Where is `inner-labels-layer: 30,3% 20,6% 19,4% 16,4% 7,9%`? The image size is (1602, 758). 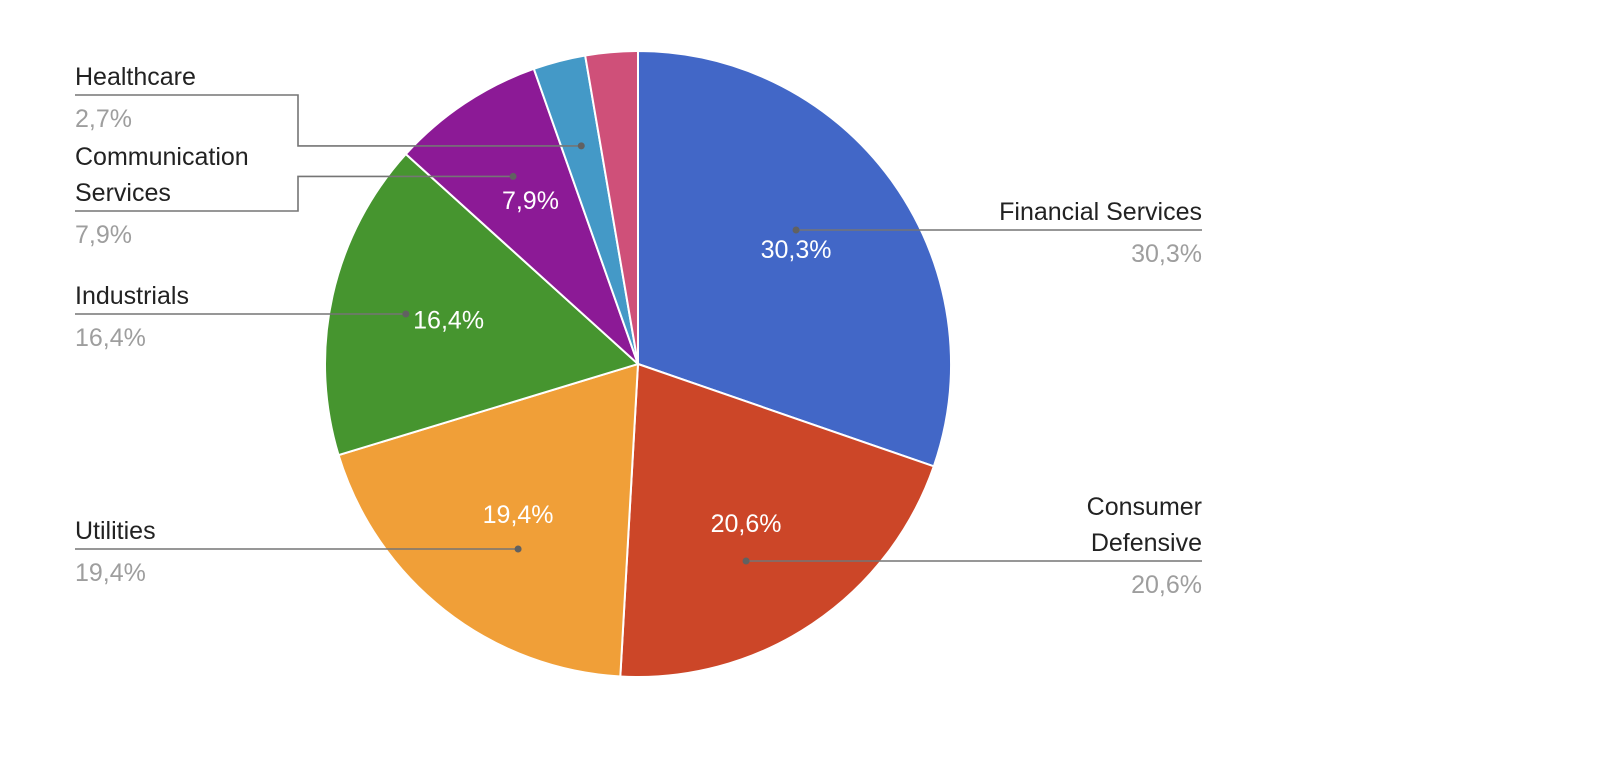
inner-labels-layer: 30,3% 20,6% 19,4% 16,4% 7,9% is located at coordinates (622, 362).